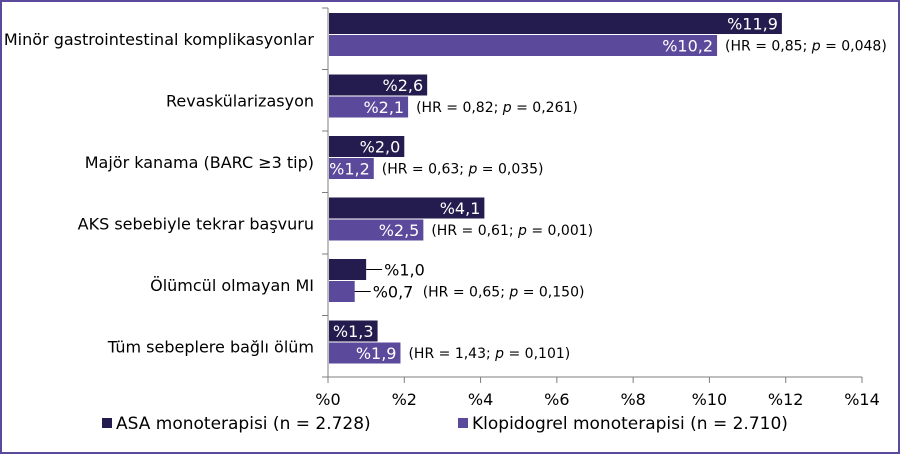 This screenshot has height=457, width=900. What do you see at coordinates (512, 231) in the screenshot?
I see `hr-annotation: (HR = 0,61; p = 0,001)` at bounding box center [512, 231].